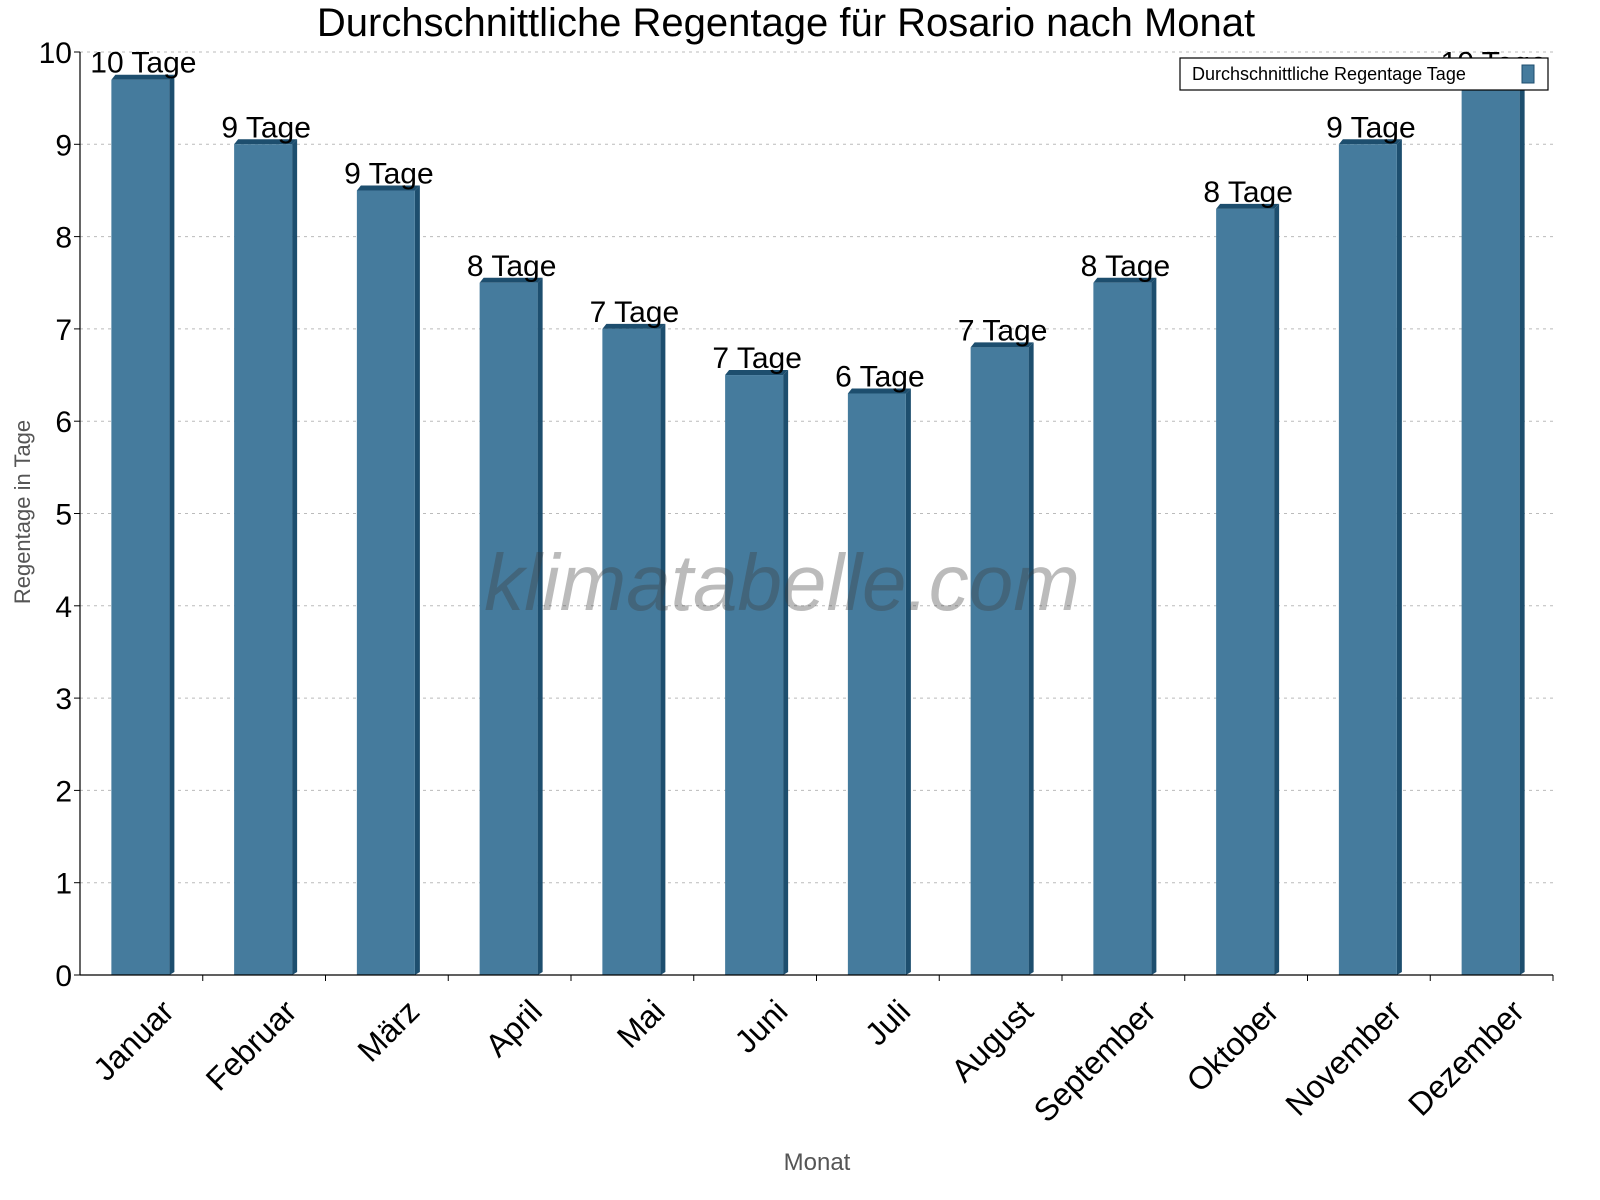 The image size is (1600, 1200). What do you see at coordinates (143, 63) in the screenshot?
I see `data-label: 10 Tage` at bounding box center [143, 63].